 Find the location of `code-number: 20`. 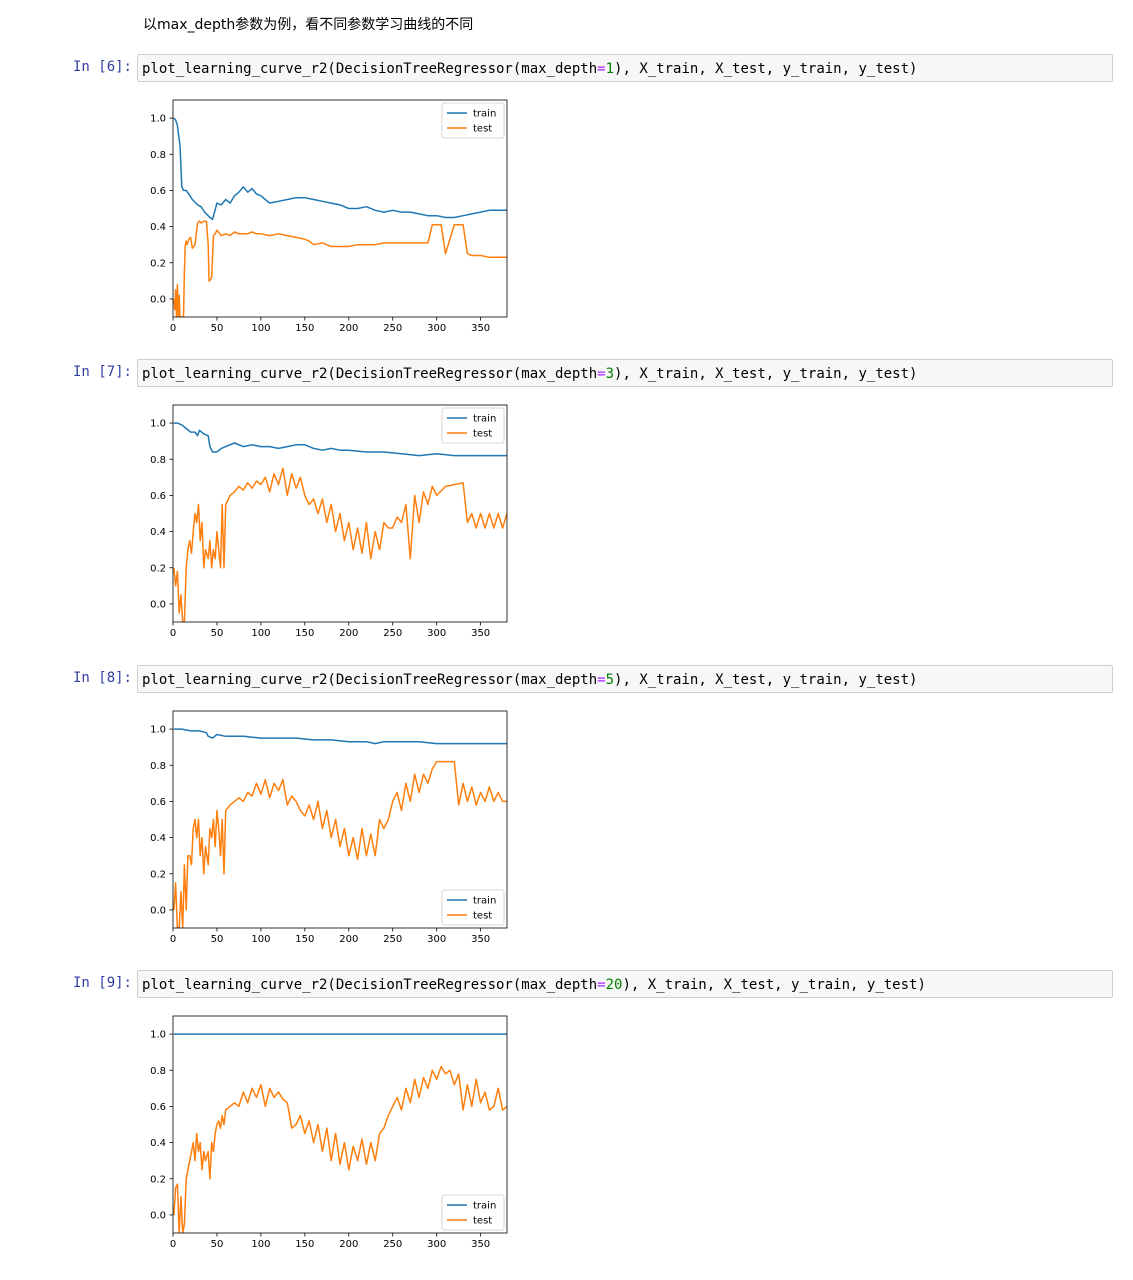

code-number: 20 is located at coordinates (614, 985).